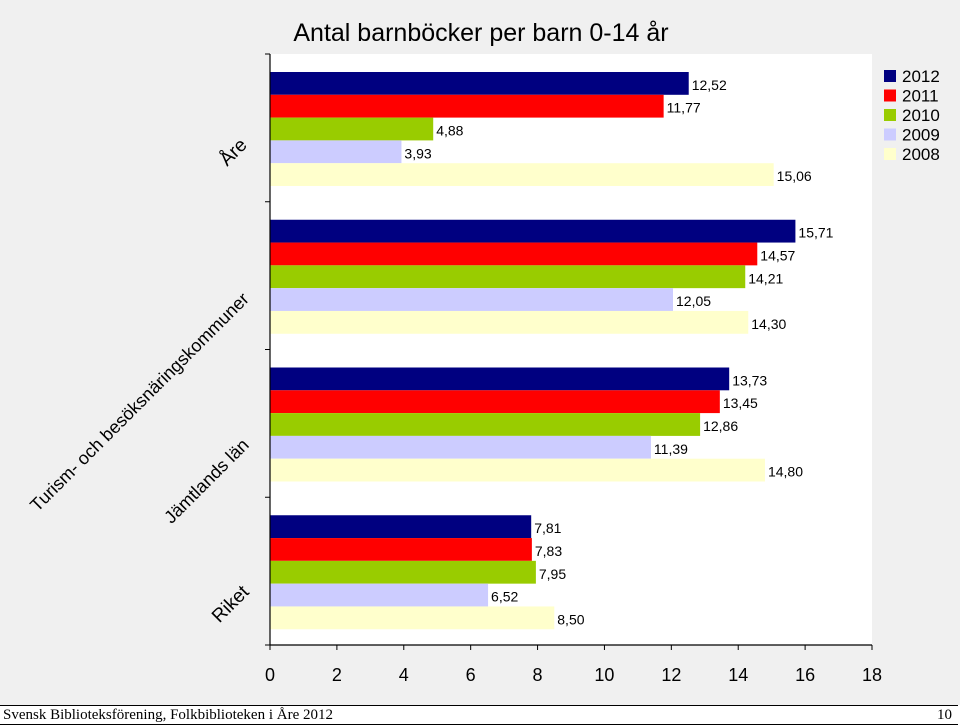 The height and width of the screenshot is (725, 960). I want to click on data-label-2009-2: 12,05, so click(693, 301).